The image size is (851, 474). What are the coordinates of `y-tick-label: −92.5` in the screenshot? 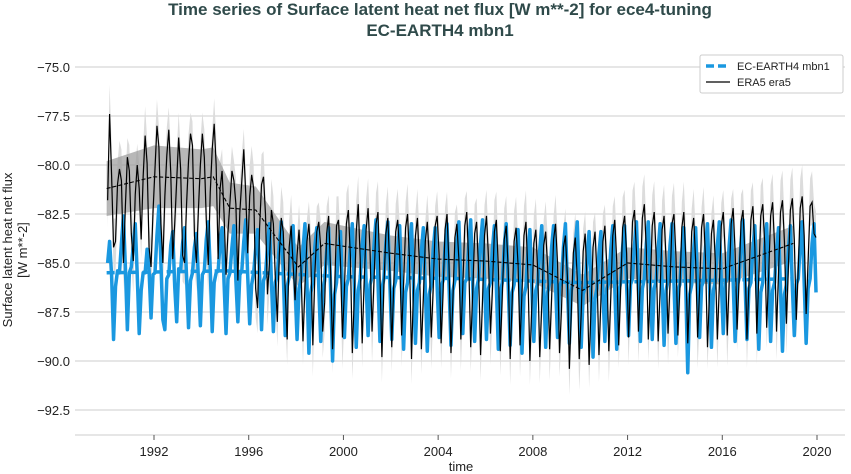 It's located at (53, 410).